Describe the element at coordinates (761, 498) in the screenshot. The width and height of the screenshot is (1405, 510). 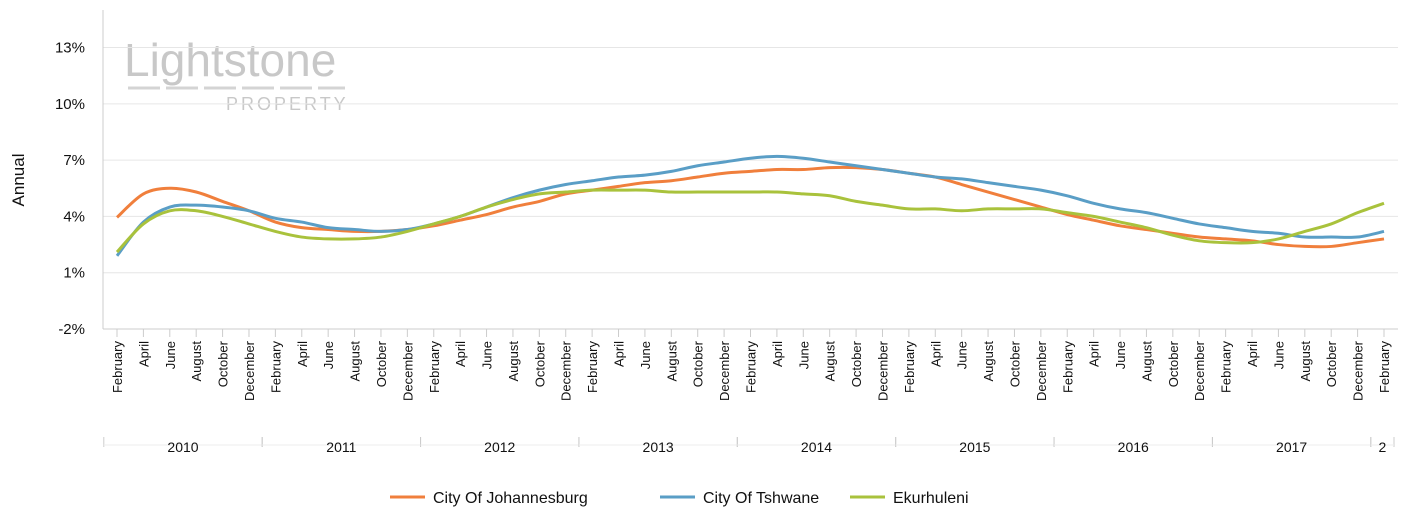
I see `legend-label: City Of Tshwane` at that location.